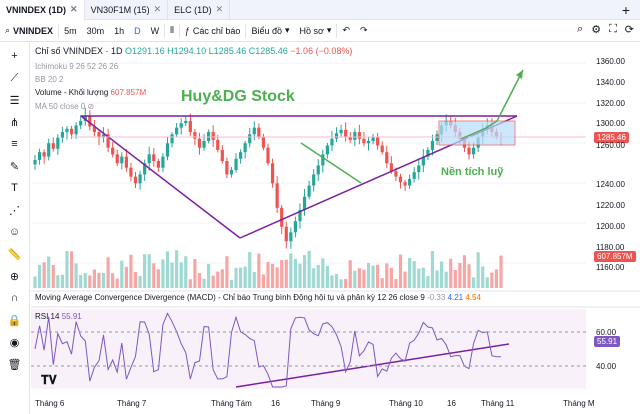 The image size is (640, 414). Describe the element at coordinates (610, 123) in the screenshot. I see `price-tick: 1300.00` at that location.